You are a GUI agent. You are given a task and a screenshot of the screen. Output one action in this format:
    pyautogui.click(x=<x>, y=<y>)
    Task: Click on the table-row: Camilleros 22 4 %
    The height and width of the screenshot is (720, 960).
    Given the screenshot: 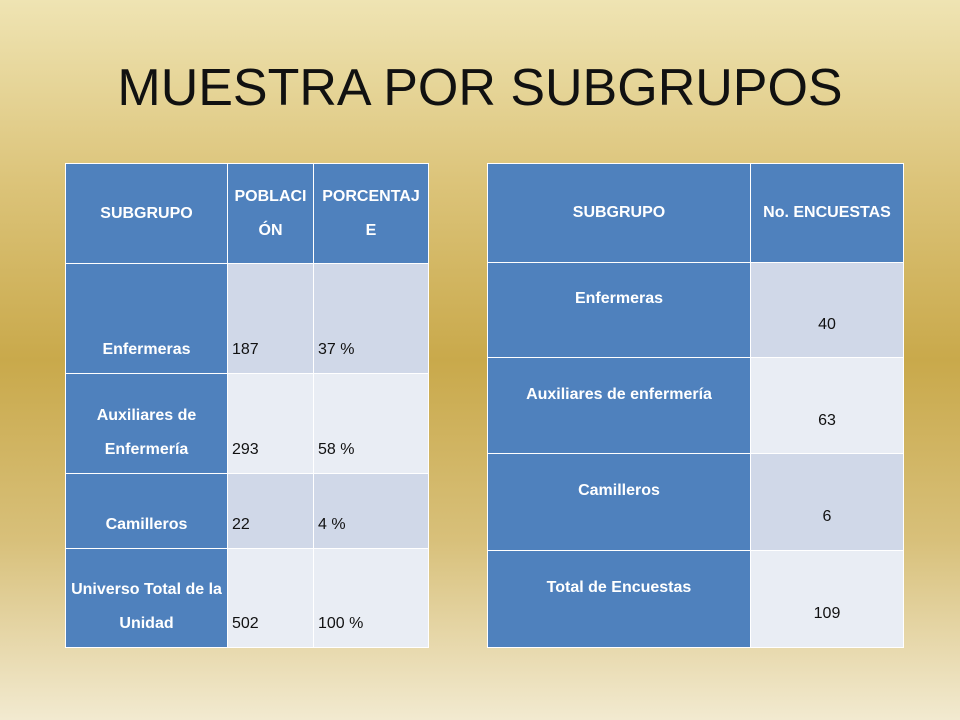 What is the action you would take?
    pyautogui.click(x=247, y=511)
    